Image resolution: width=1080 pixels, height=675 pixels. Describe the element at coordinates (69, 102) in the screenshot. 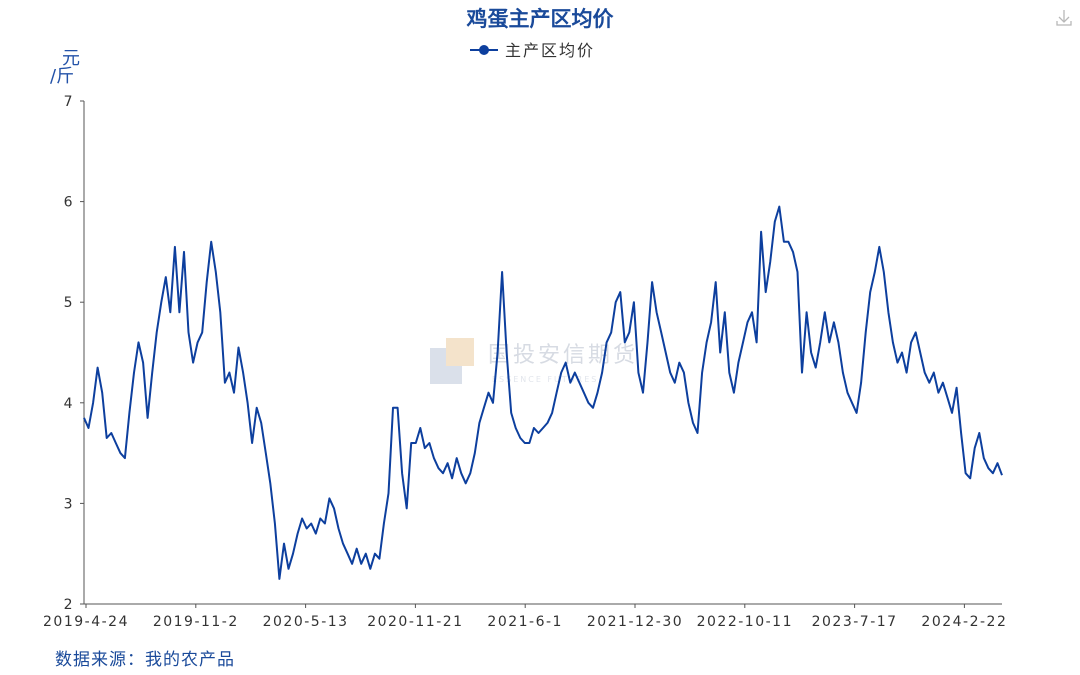

I see `y-tick-label: 7` at that location.